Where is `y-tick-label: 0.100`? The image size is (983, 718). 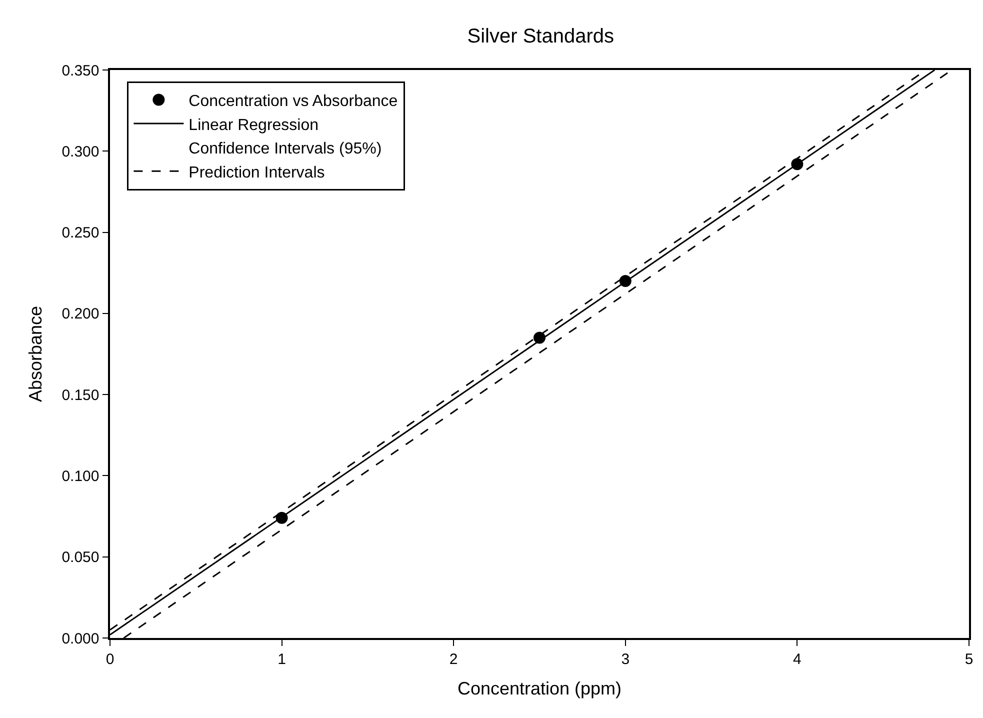
y-tick-label: 0.100 is located at coordinates (81, 476).